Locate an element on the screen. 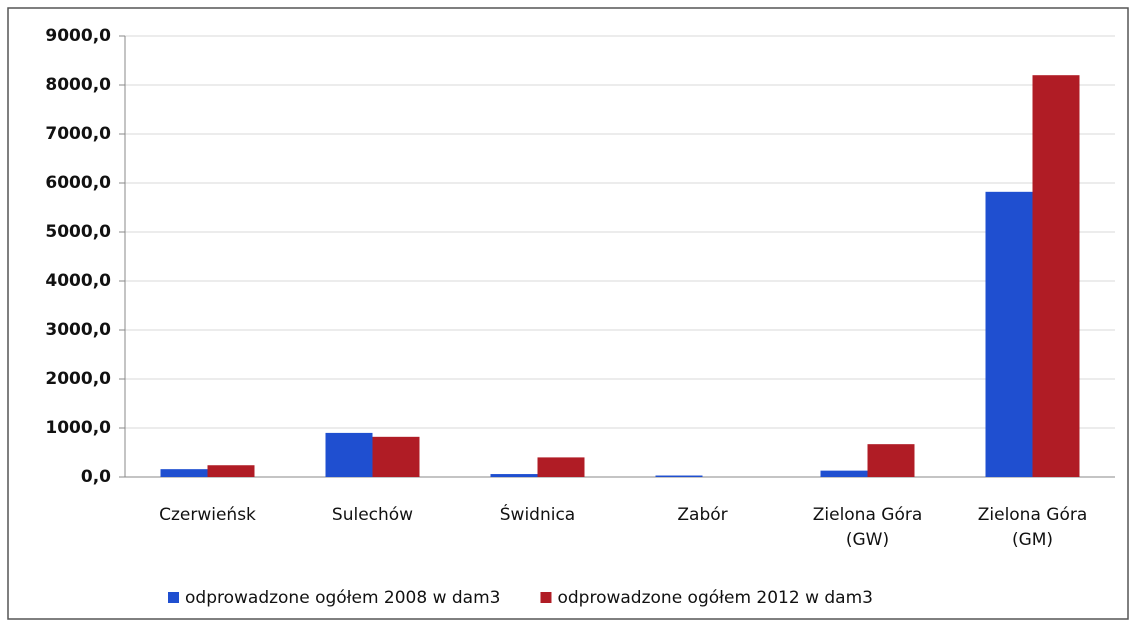 The width and height of the screenshot is (1136, 627). legend-label: odprowadzone ogółem 2012 w dam3 is located at coordinates (714, 598).